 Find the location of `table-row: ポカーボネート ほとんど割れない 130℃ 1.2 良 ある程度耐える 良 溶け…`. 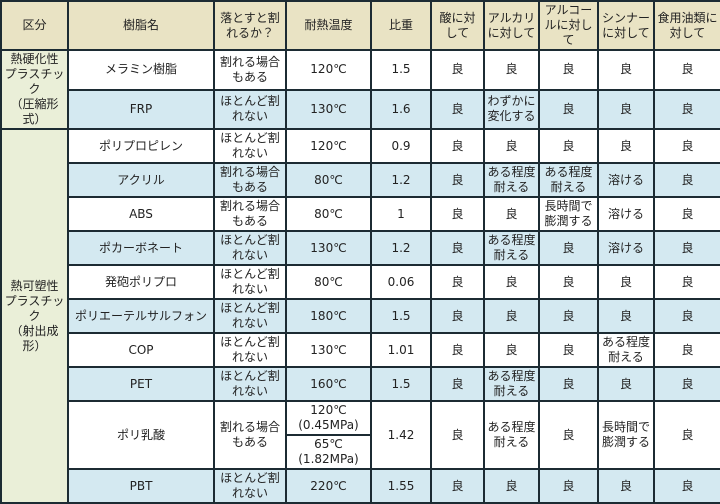

table-row: ポカーボネート ほとんど割れない 130℃ 1.2 良 ある程度耐える 良 溶け… is located at coordinates (360, 248).